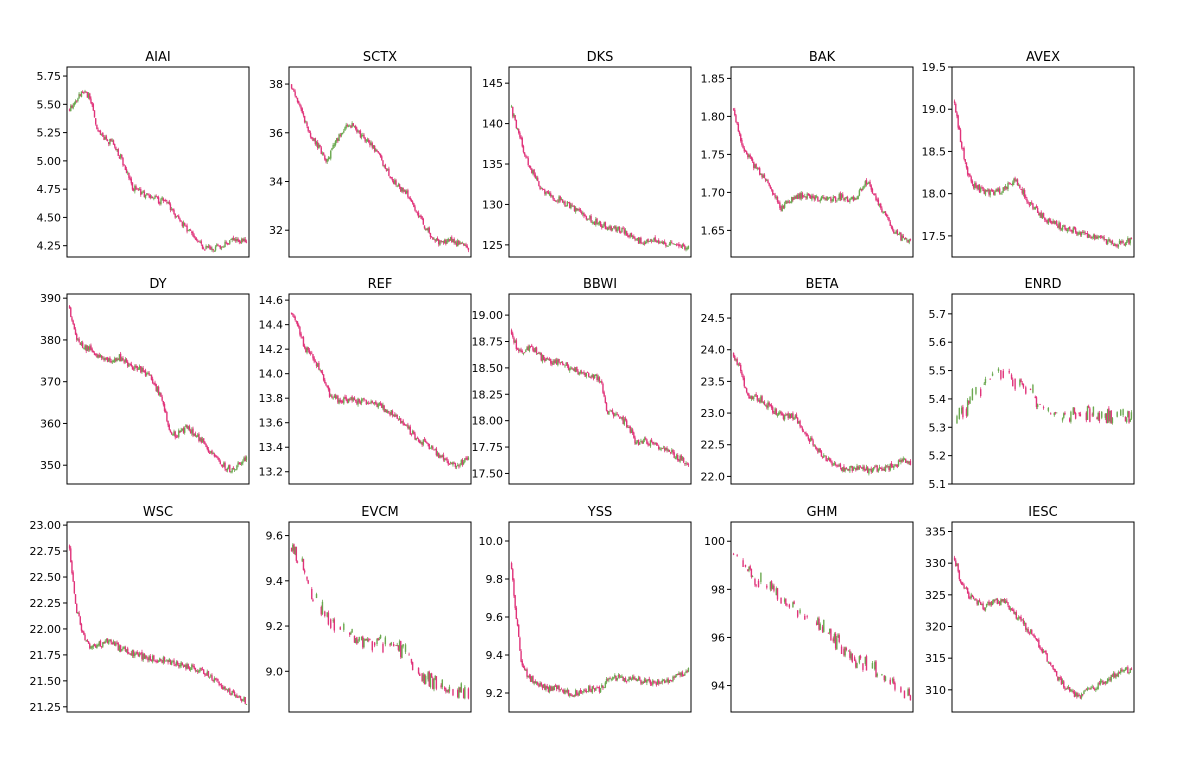  Describe the element at coordinates (713, 192) in the screenshot. I see `y-tick-label: 1.70` at that location.